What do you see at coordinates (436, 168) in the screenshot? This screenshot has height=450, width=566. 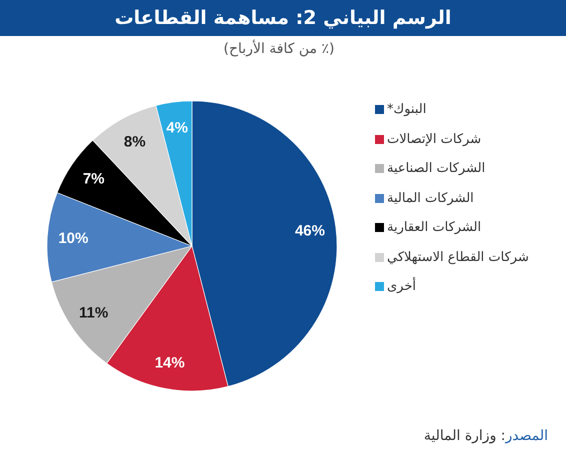 I see `legend-label: الشركات الصناعية` at bounding box center [436, 168].